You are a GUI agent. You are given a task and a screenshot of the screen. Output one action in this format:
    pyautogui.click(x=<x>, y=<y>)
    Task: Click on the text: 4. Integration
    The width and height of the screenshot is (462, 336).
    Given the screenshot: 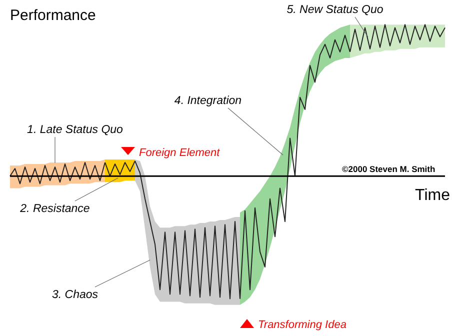 What is the action you would take?
    pyautogui.click(x=208, y=101)
    